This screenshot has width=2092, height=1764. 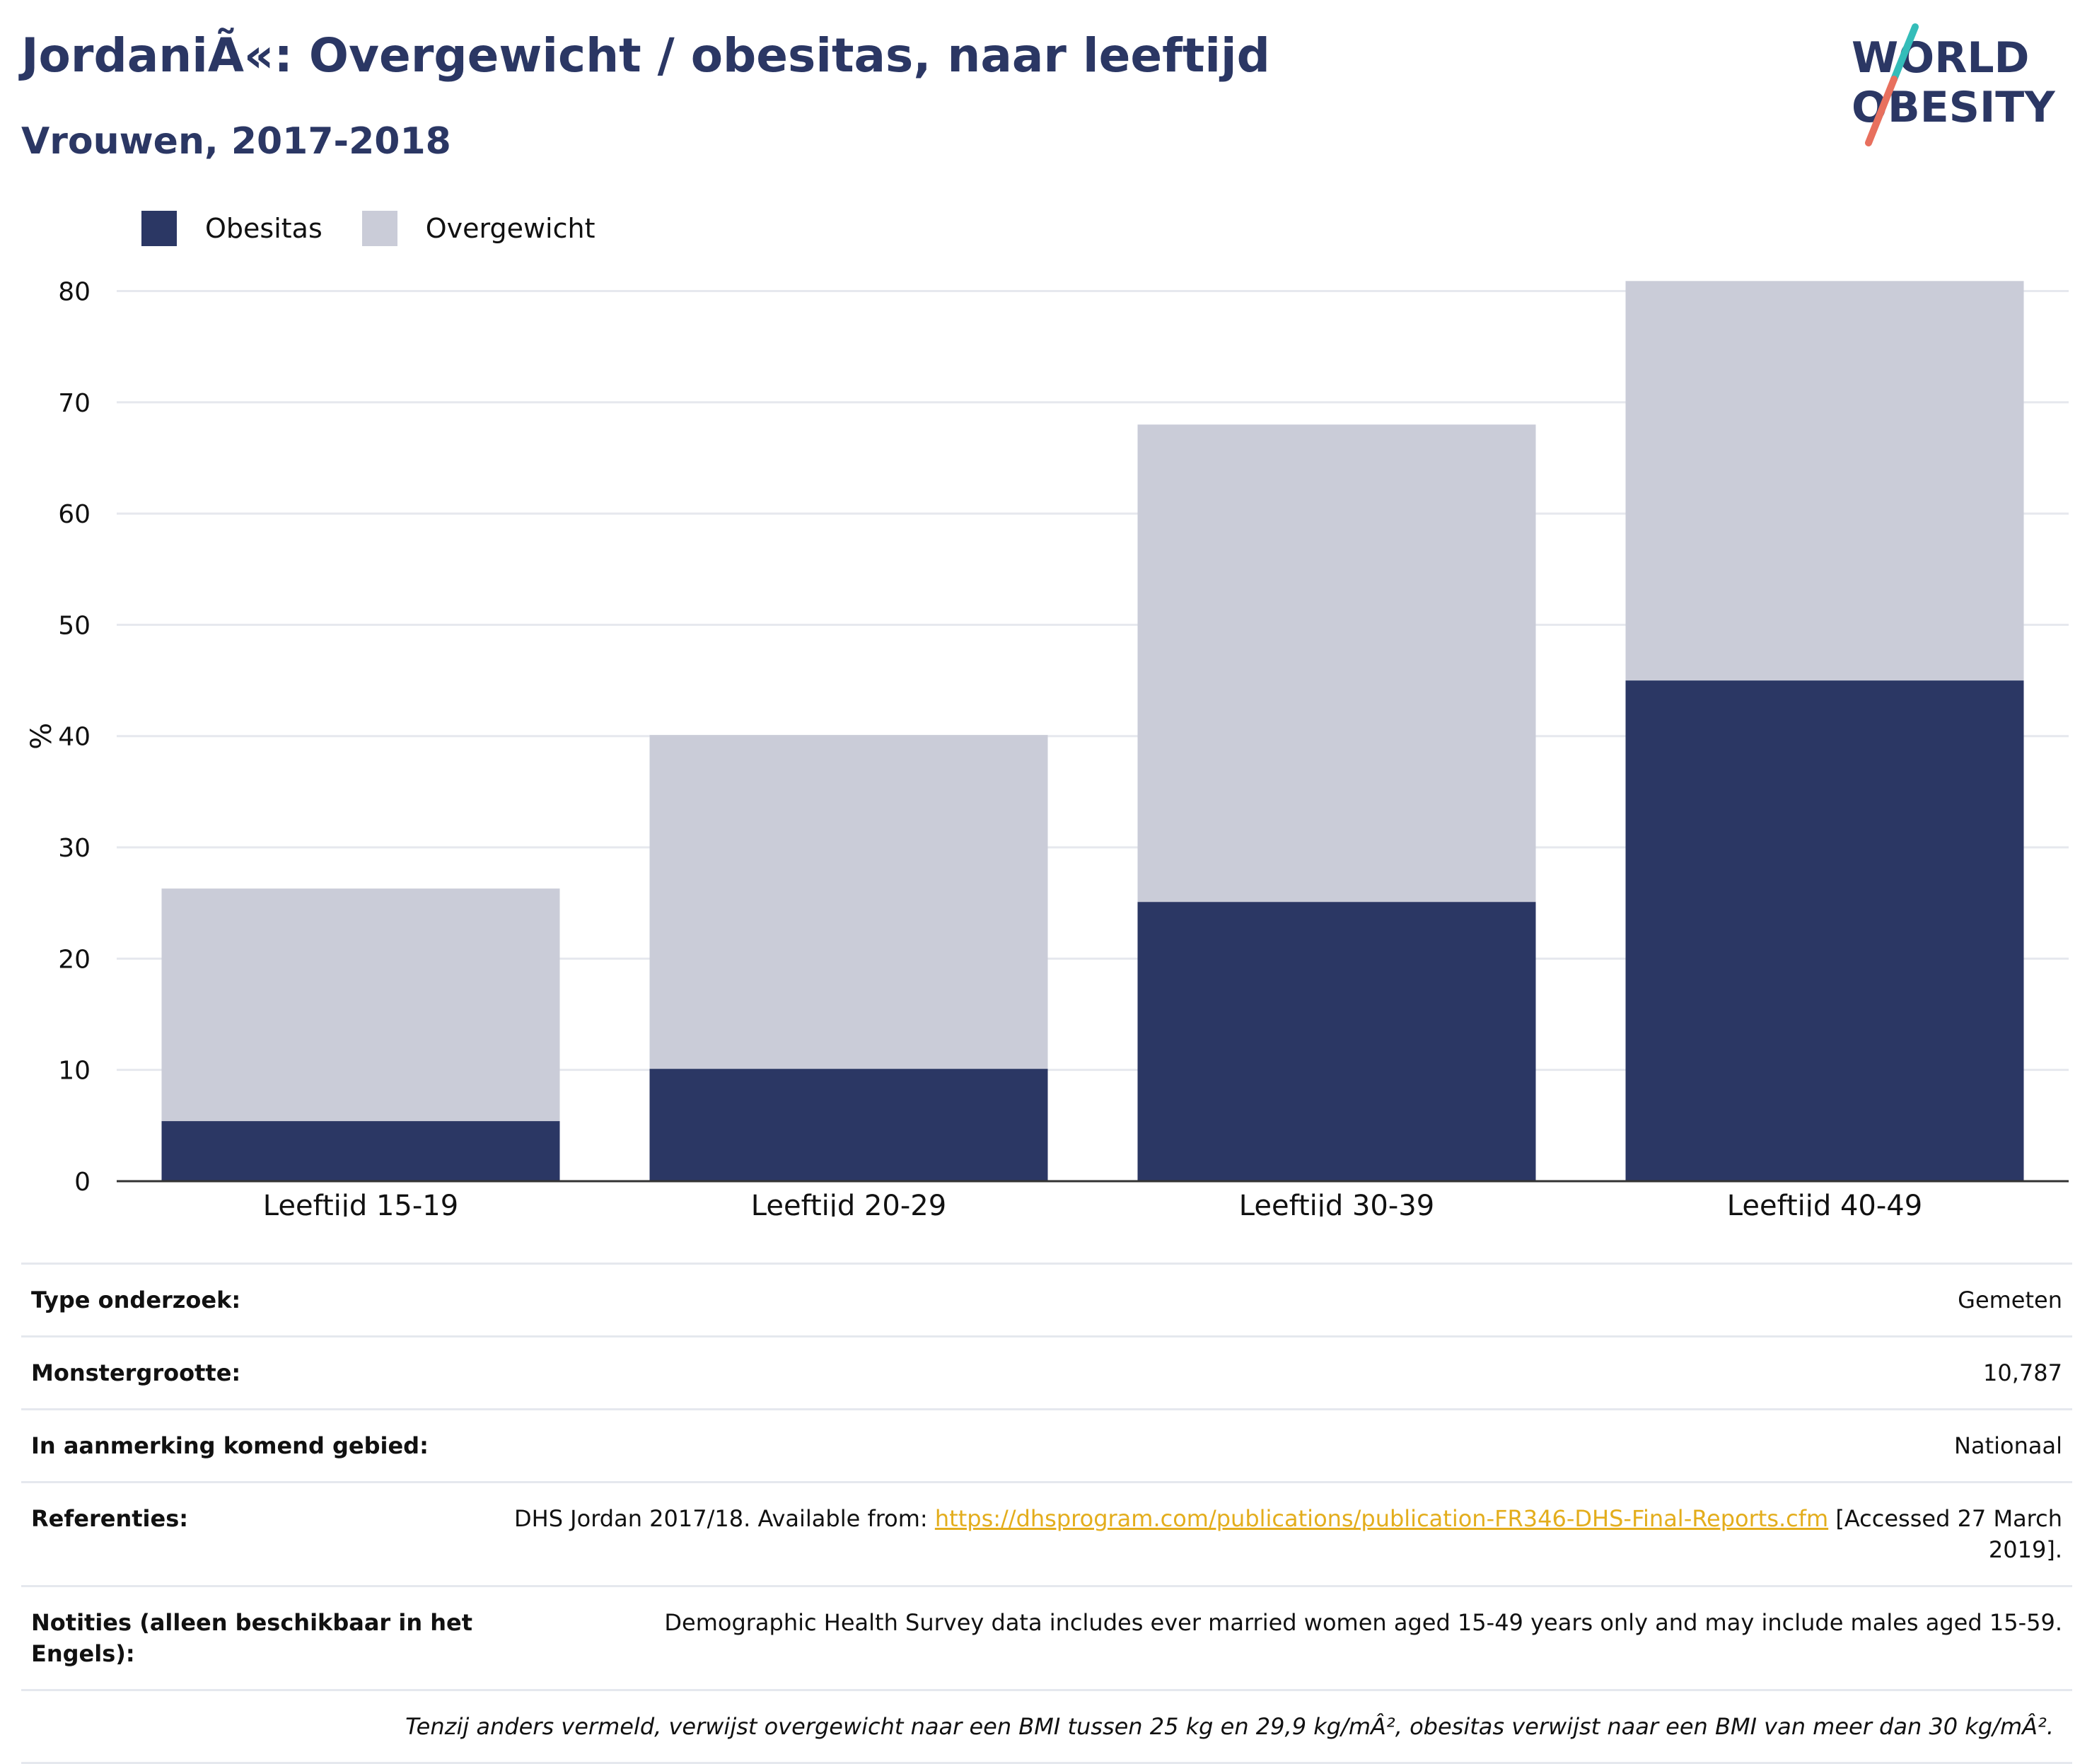 What do you see at coordinates (264, 228) in the screenshot?
I see `legend-label-obesitas: Obesitas` at bounding box center [264, 228].